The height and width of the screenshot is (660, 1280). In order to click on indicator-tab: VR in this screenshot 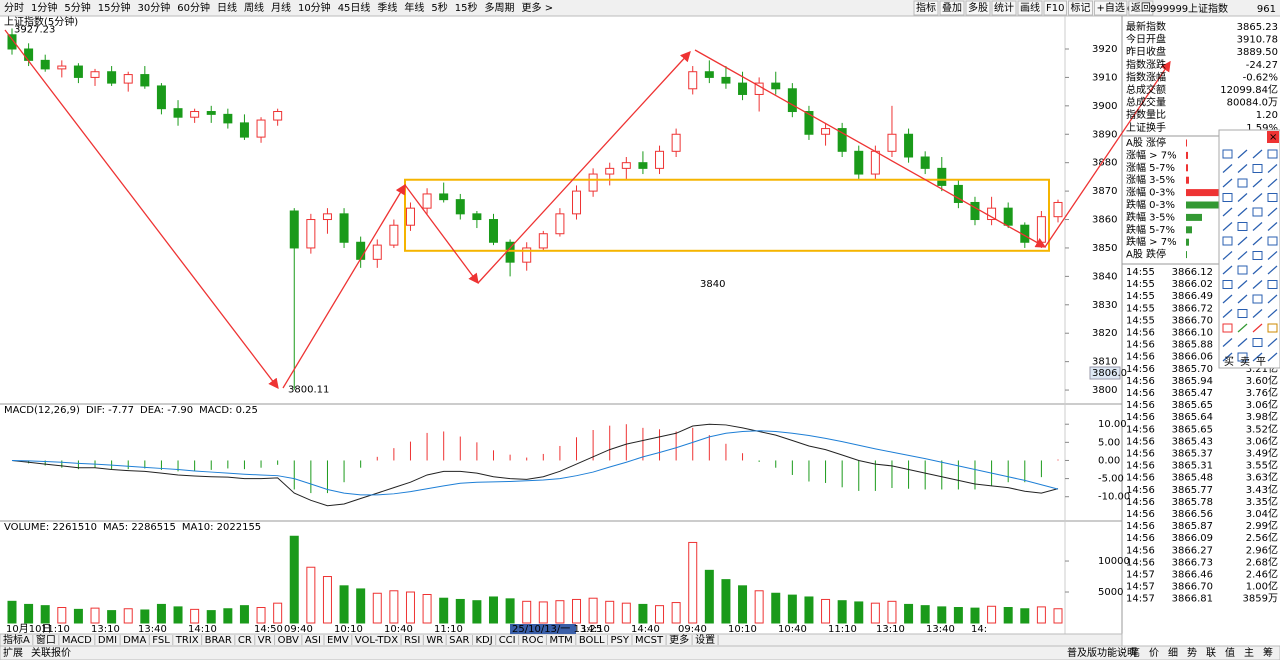, I will do `click(265, 640)`.